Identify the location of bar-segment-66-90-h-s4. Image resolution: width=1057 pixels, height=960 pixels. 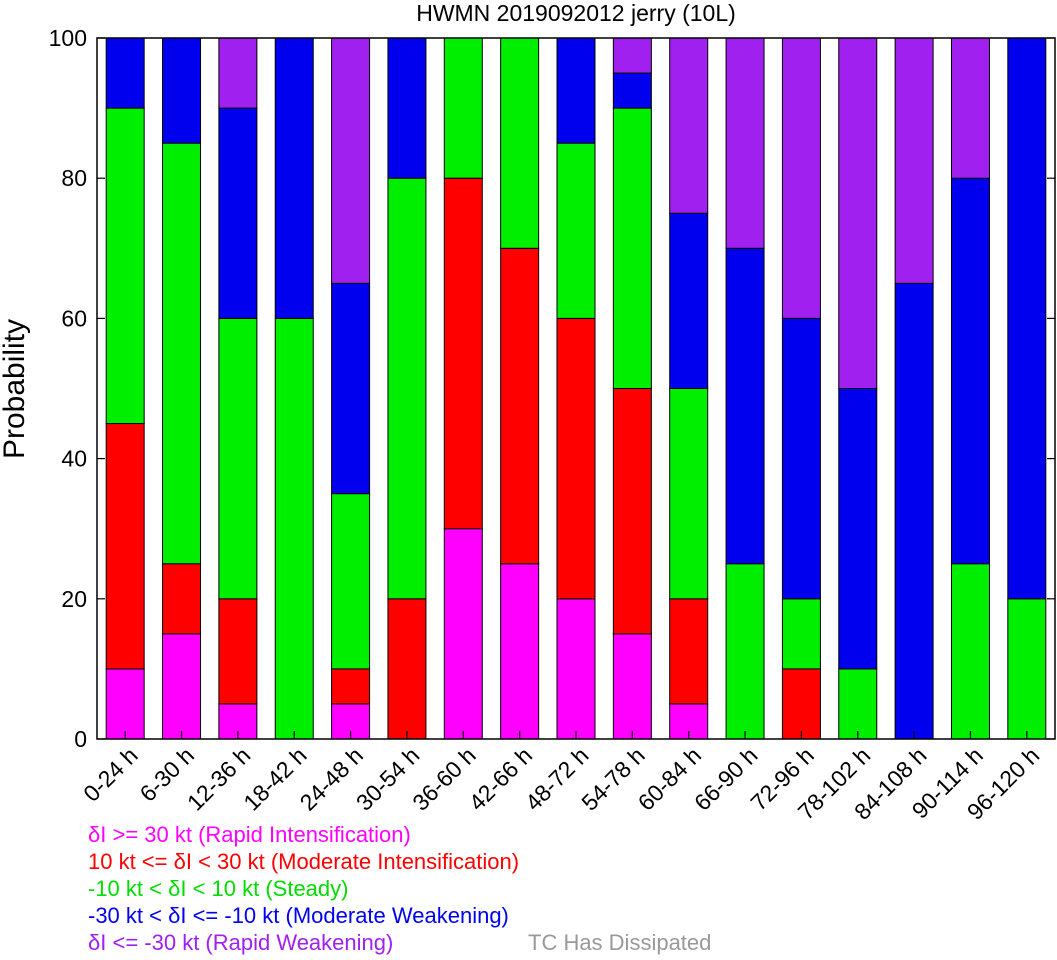
(745, 143).